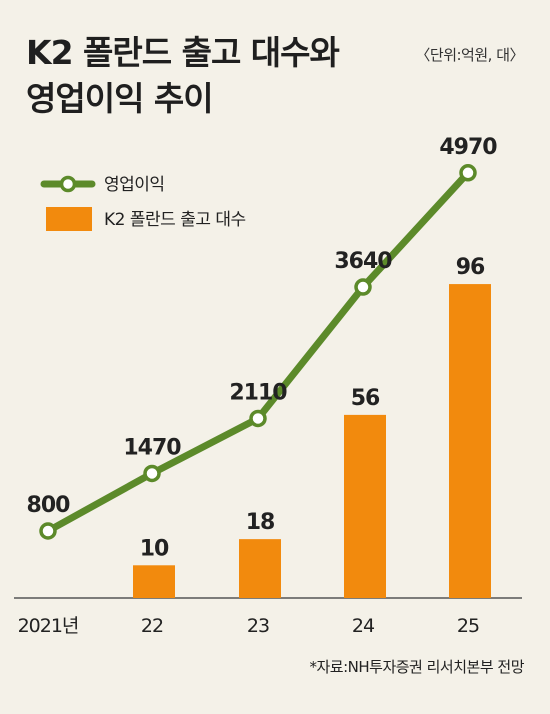  What do you see at coordinates (258, 392) in the screenshot?
I see `line-value-label: 2110` at bounding box center [258, 392].